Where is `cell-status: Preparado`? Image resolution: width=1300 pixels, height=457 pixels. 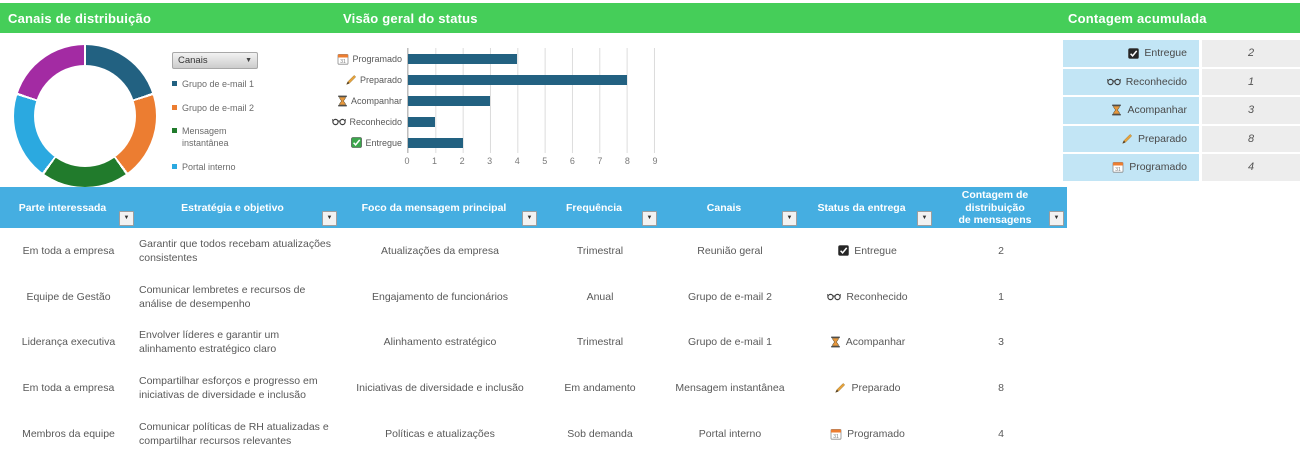 cell-status: Preparado is located at coordinates (867, 388).